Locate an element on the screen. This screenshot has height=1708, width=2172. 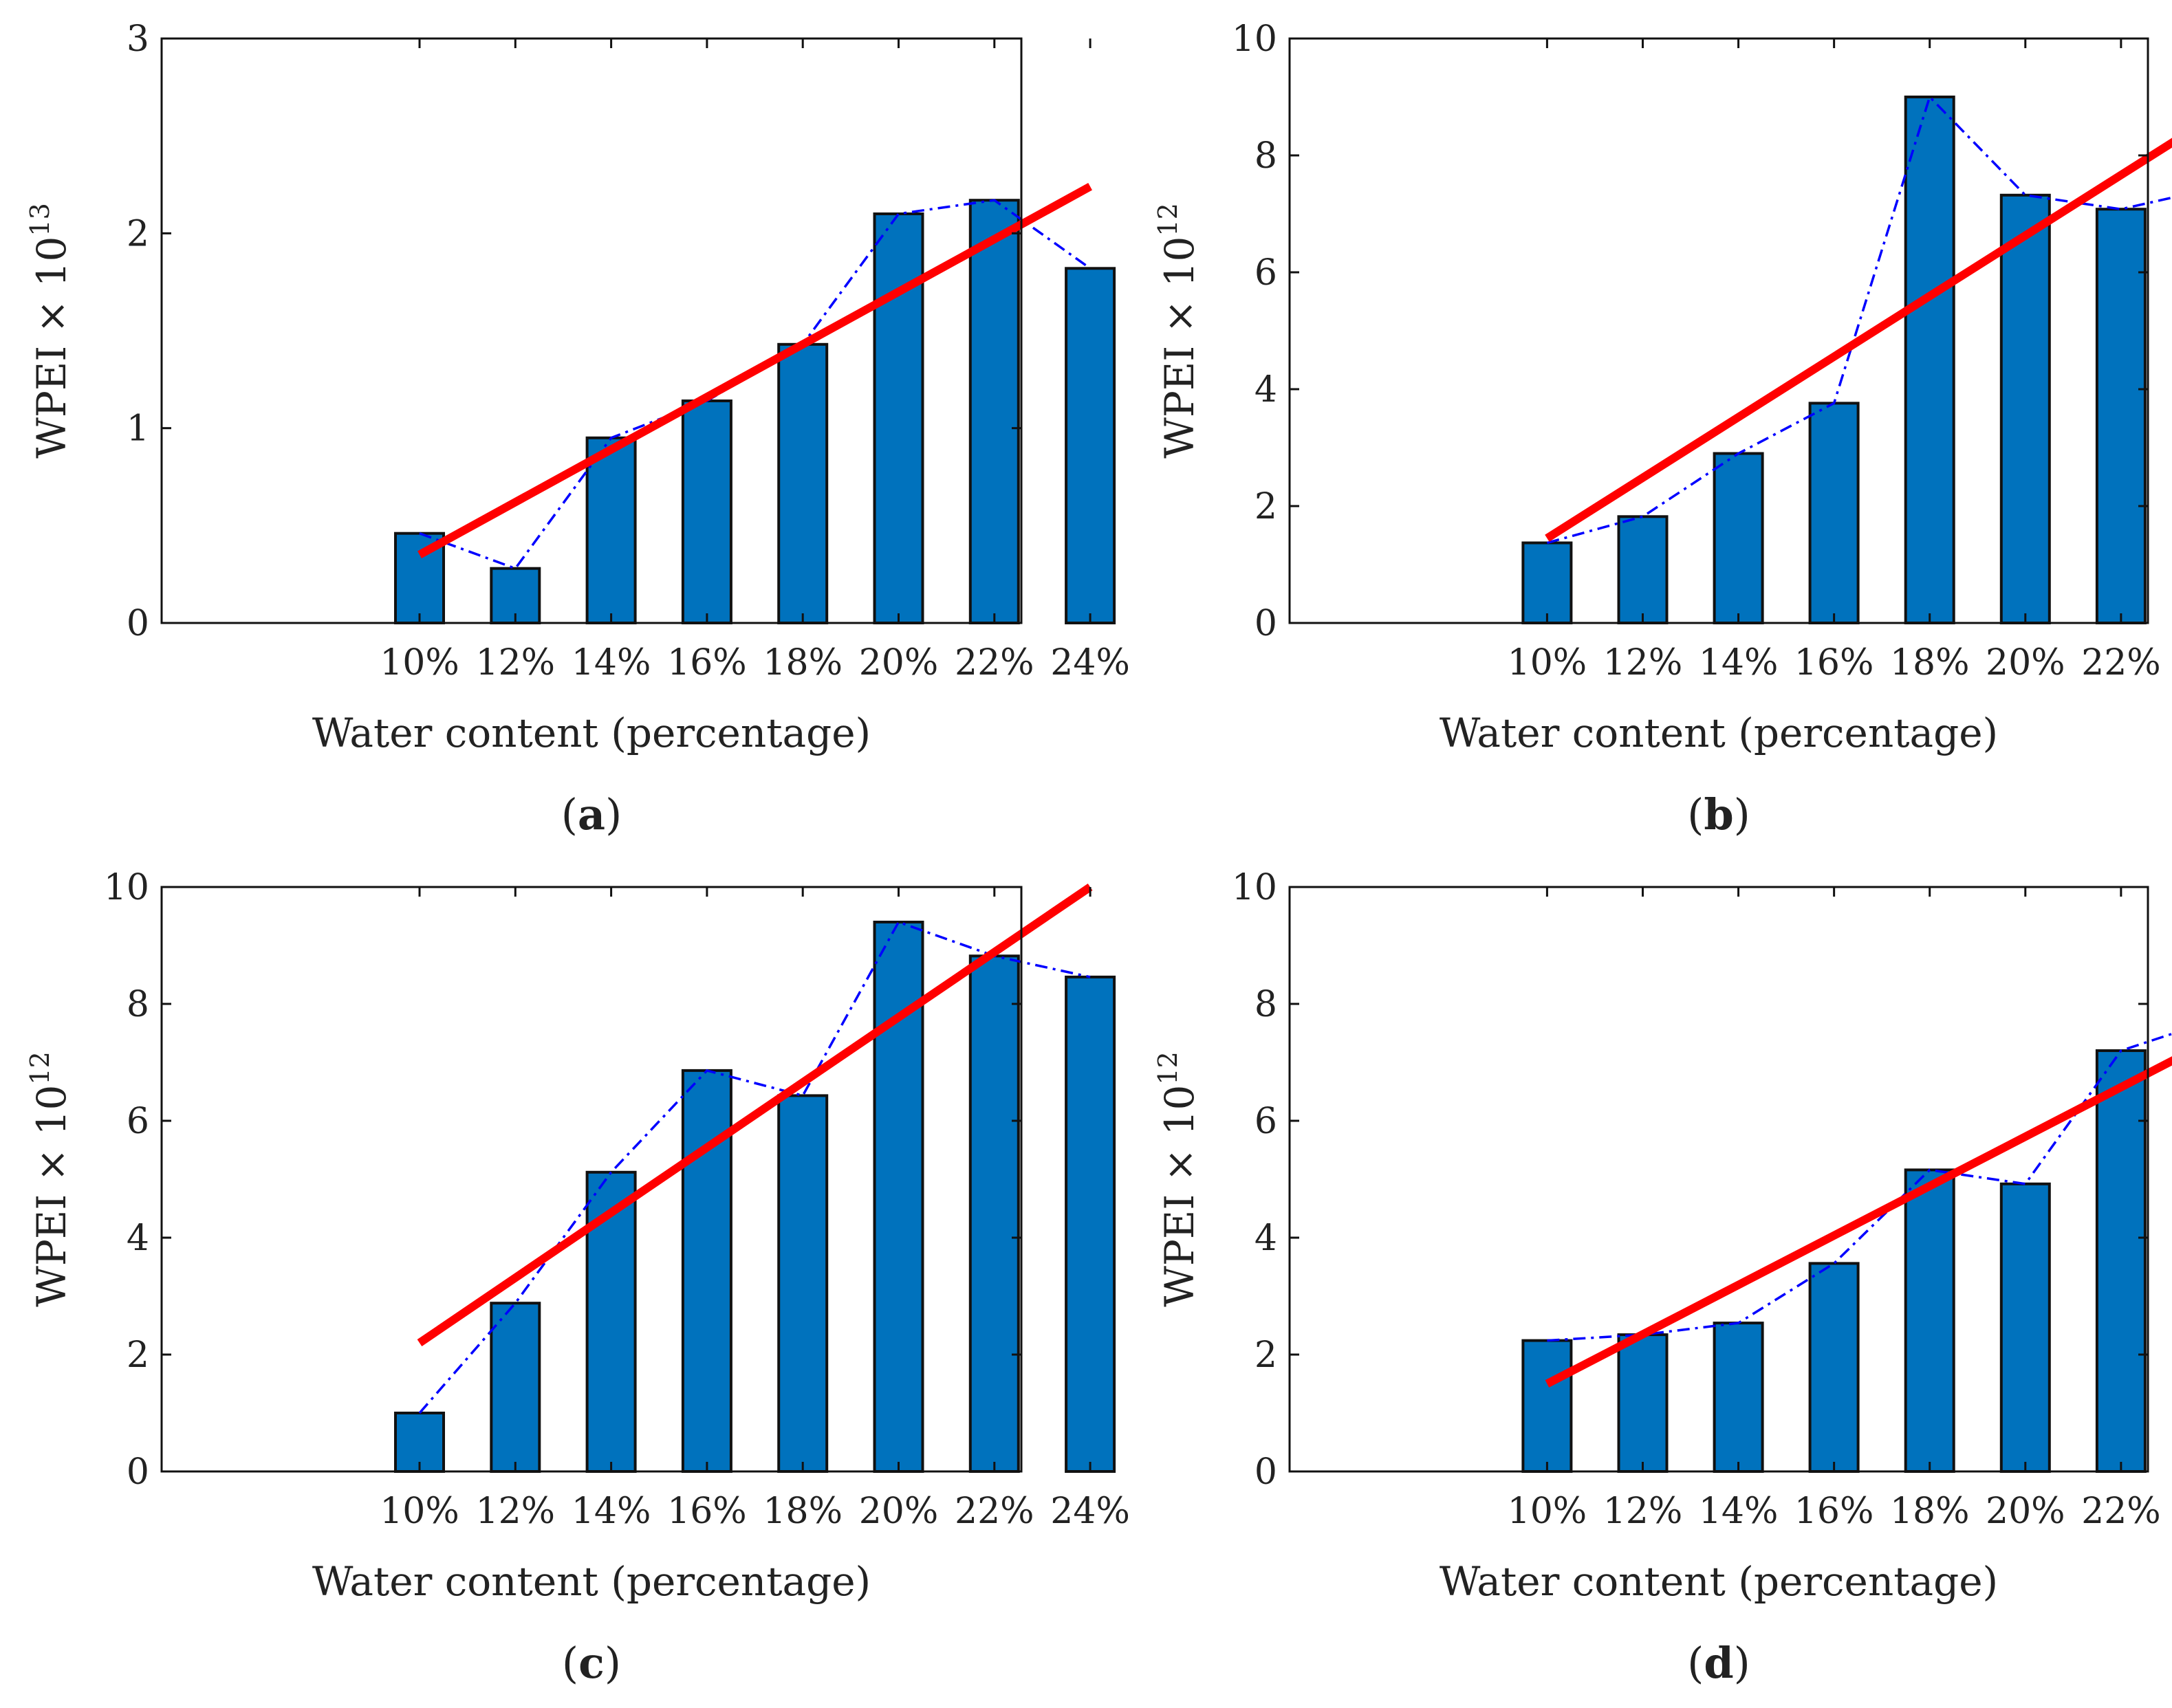
panel-label: (b) is located at coordinates (1718, 814).